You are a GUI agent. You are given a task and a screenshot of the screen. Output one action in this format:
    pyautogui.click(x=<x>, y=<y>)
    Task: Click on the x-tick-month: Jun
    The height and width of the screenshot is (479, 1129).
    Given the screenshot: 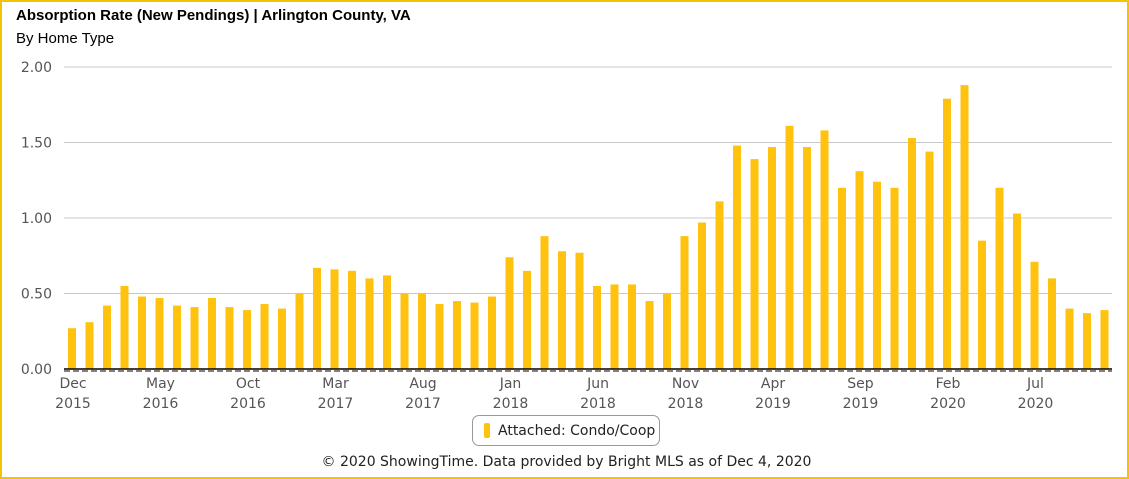 What is the action you would take?
    pyautogui.click(x=597, y=384)
    